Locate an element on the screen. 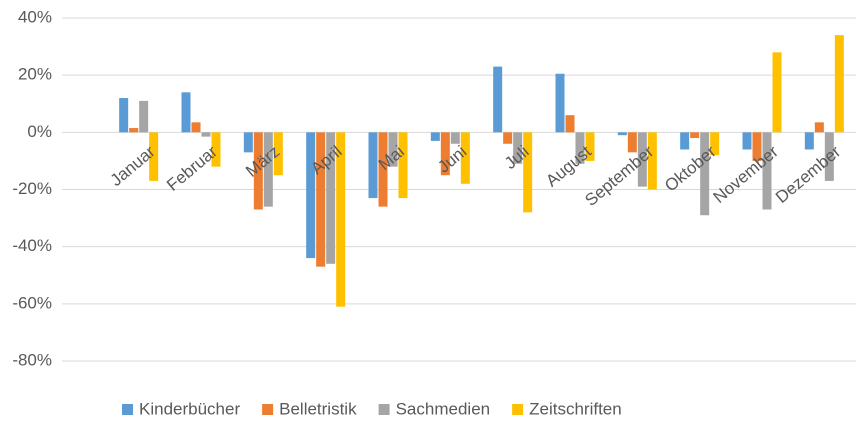 Image resolution: width=857 pixels, height=429 pixels. y-tick-label: -80% is located at coordinates (32, 359).